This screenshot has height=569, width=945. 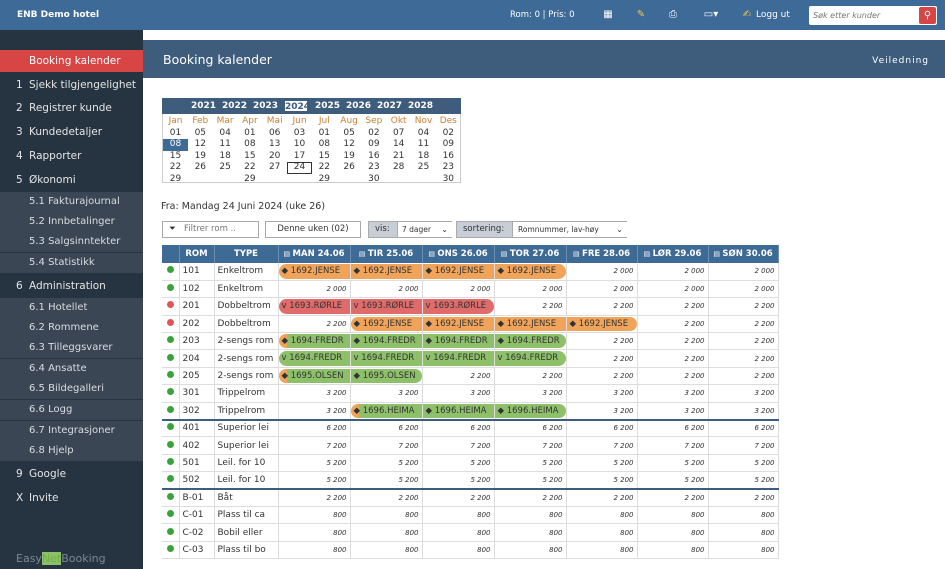 I want to click on sort-select: sortering: Romnummer, lav-høy ⌄, so click(x=541, y=229).